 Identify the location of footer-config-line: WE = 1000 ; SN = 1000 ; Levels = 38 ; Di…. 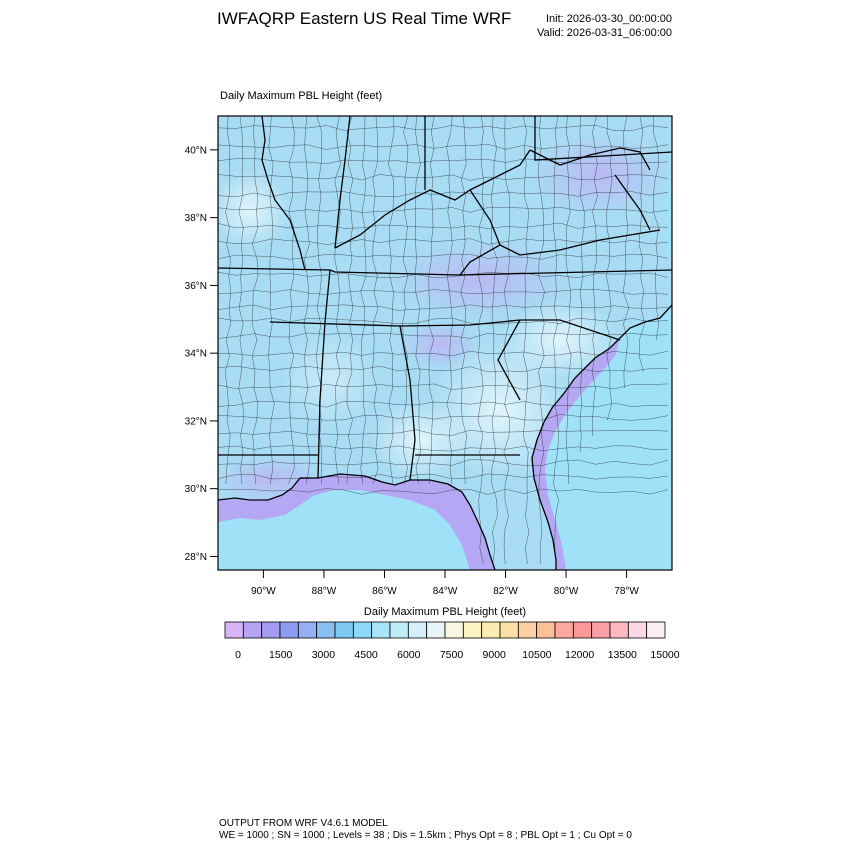
(425, 835).